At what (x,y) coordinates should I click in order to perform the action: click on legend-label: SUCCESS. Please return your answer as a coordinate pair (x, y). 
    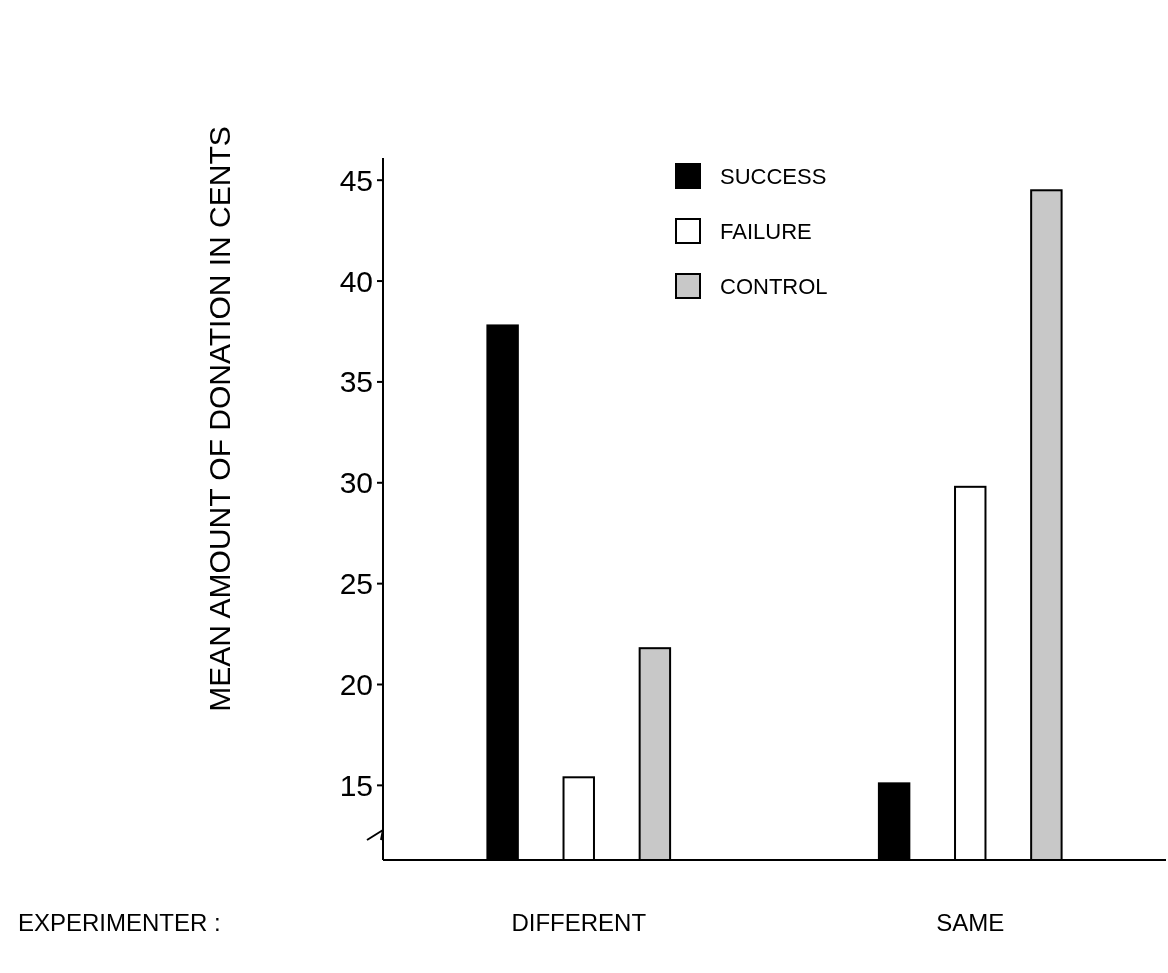
    Looking at the image, I should click on (773, 176).